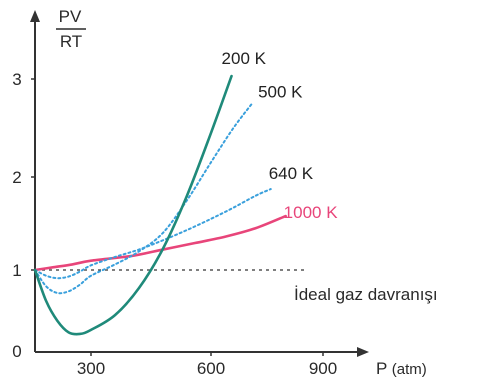  Describe the element at coordinates (323, 368) in the screenshot. I see `x-tick-label: 900` at that location.